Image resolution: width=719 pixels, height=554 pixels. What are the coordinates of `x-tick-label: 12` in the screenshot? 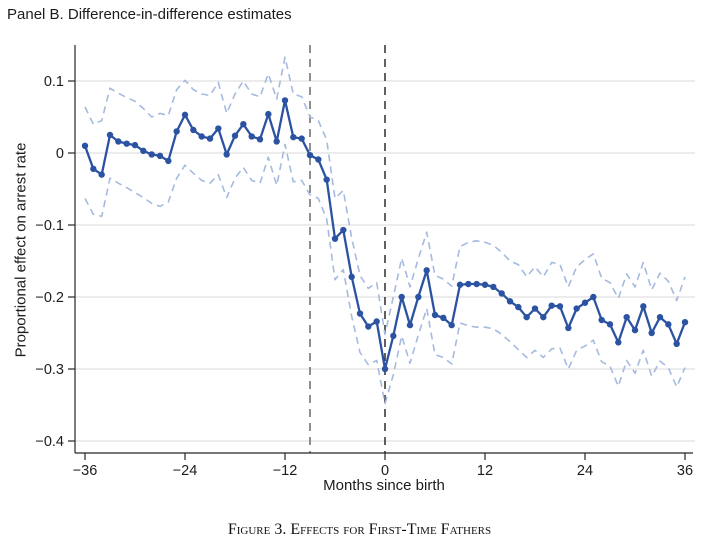 It's located at (485, 471).